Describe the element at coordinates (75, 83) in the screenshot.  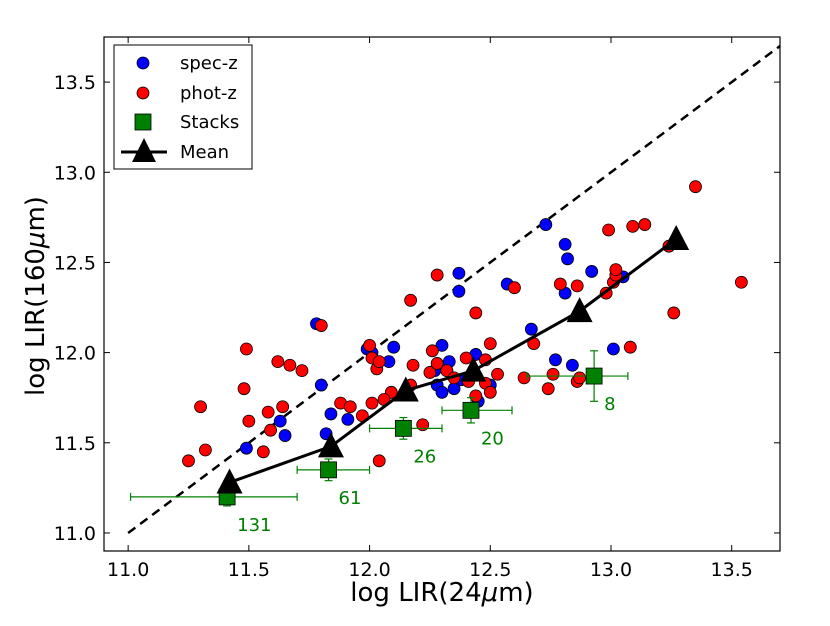
I see `y-tick-label: 13.5` at that location.